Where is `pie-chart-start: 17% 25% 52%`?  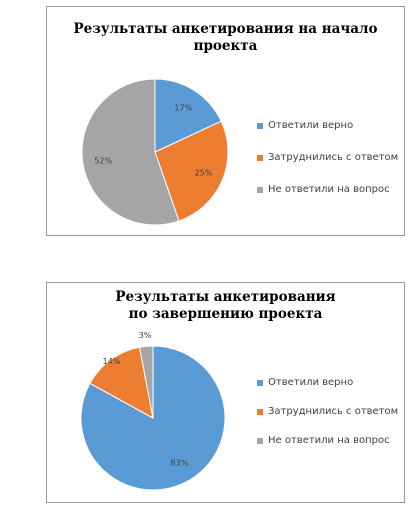
pie-chart-start: 17% 25% 52% is located at coordinates (155, 152).